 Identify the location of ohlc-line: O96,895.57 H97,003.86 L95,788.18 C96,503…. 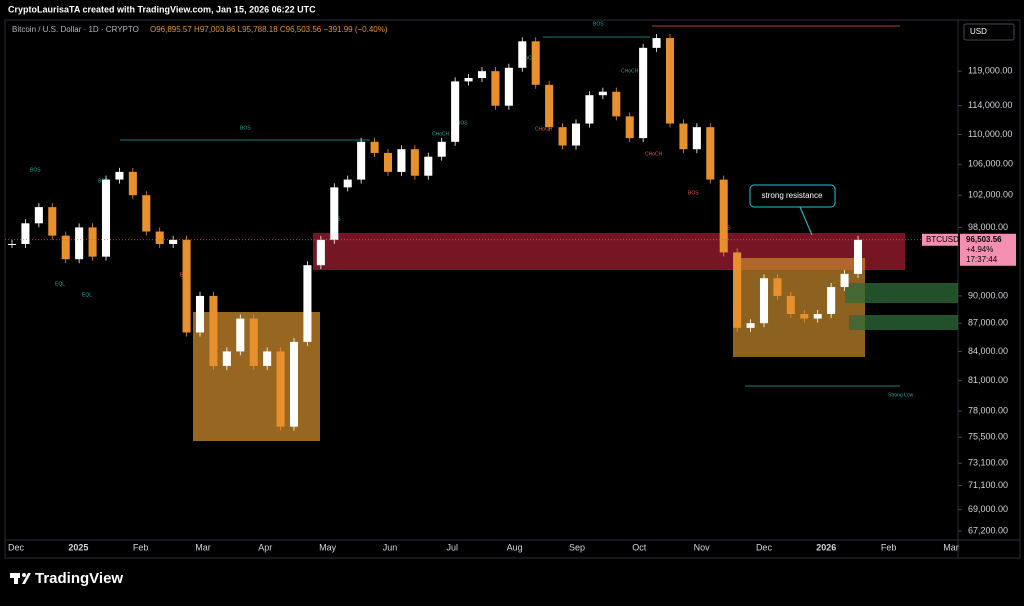
(269, 29).